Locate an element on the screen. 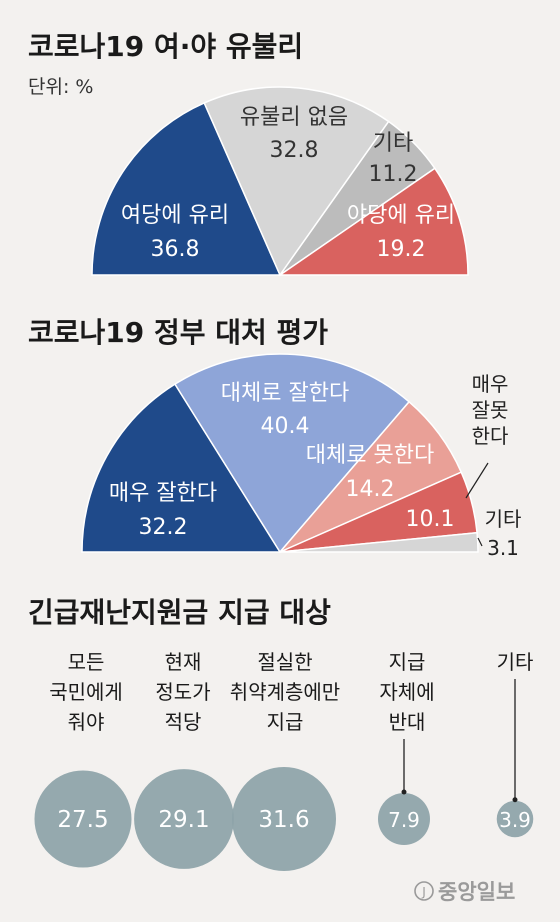  slice-value-2: 11.2 is located at coordinates (393, 174).